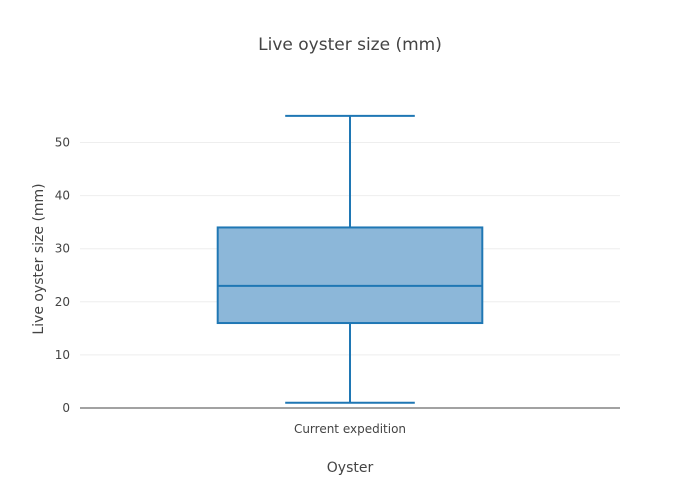  What do you see at coordinates (62, 275) in the screenshot?
I see `y-axis-ticks: 0 10 20 30 40 50` at bounding box center [62, 275].